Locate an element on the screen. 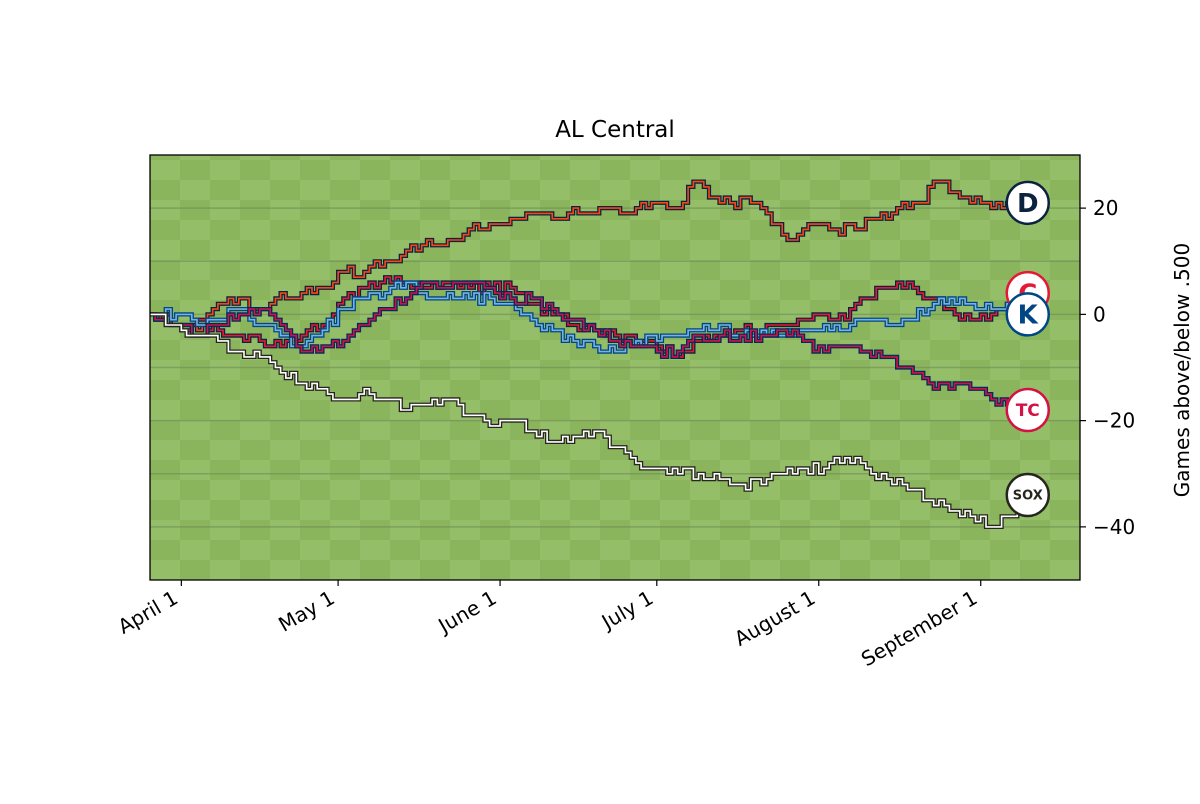 The height and width of the screenshot is (804, 1200). y-tick-label: −40 is located at coordinates (1114, 527).